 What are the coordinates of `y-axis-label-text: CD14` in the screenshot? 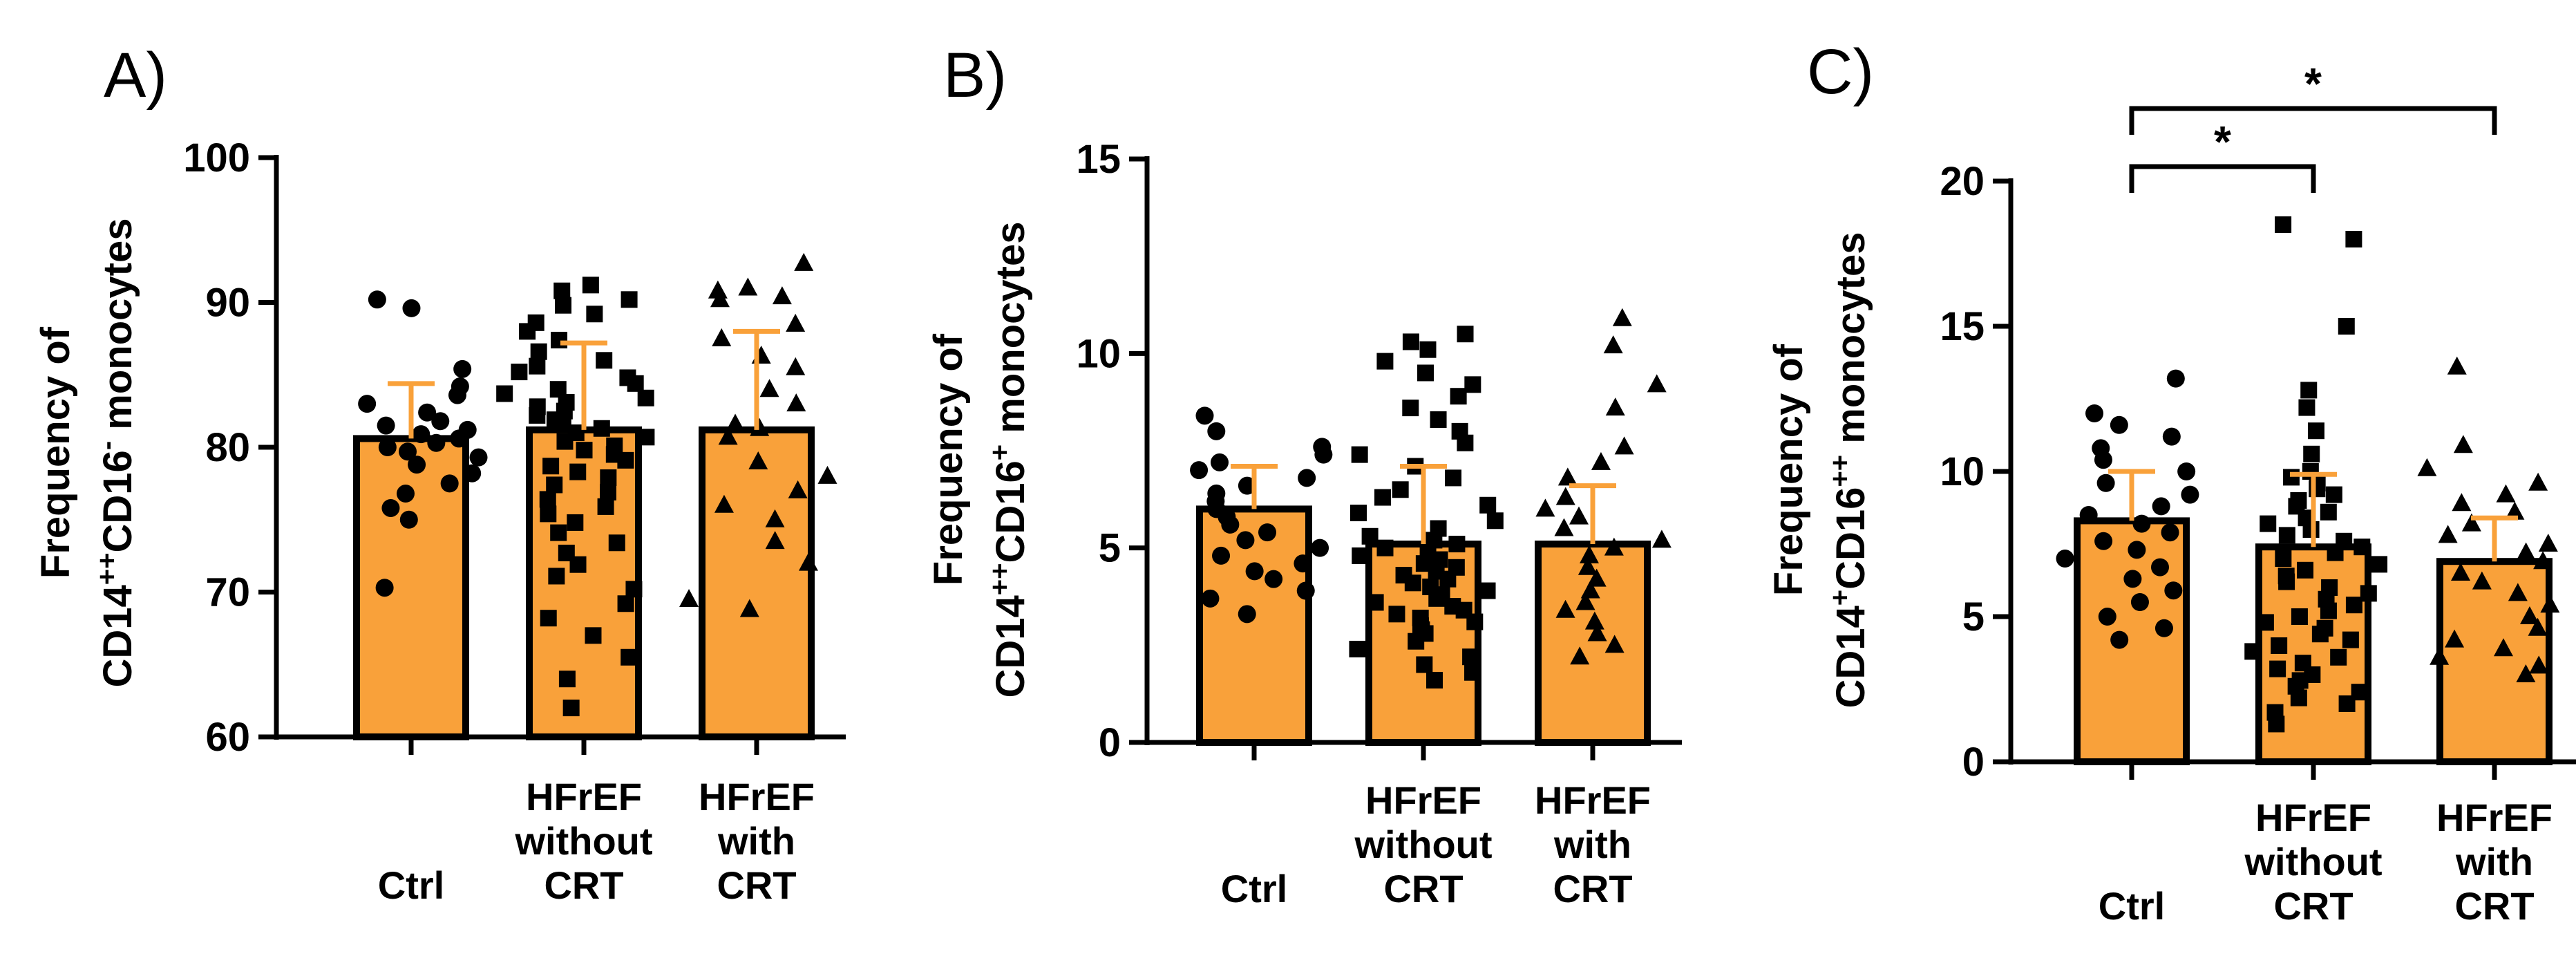 It's located at (1850, 657).